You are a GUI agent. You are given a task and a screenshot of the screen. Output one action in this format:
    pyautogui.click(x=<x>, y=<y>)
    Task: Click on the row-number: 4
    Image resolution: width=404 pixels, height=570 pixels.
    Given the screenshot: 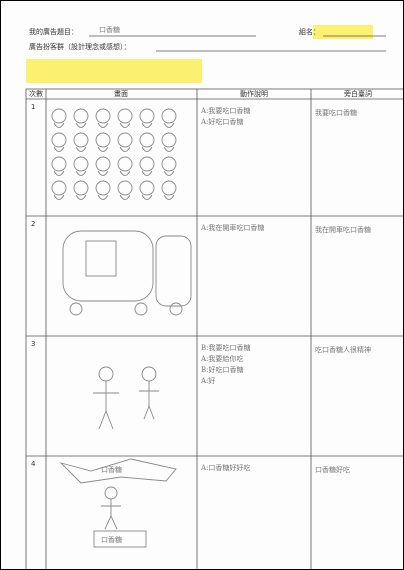 What is the action you would take?
    pyautogui.click(x=33, y=464)
    